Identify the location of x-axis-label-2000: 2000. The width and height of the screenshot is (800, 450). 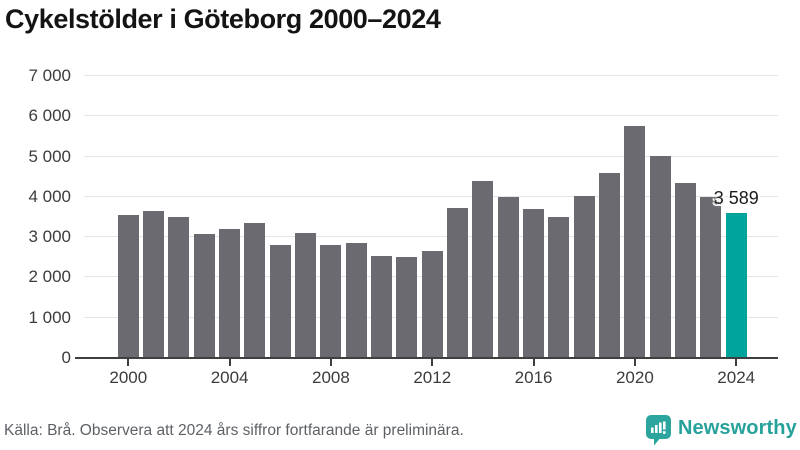
(128, 377).